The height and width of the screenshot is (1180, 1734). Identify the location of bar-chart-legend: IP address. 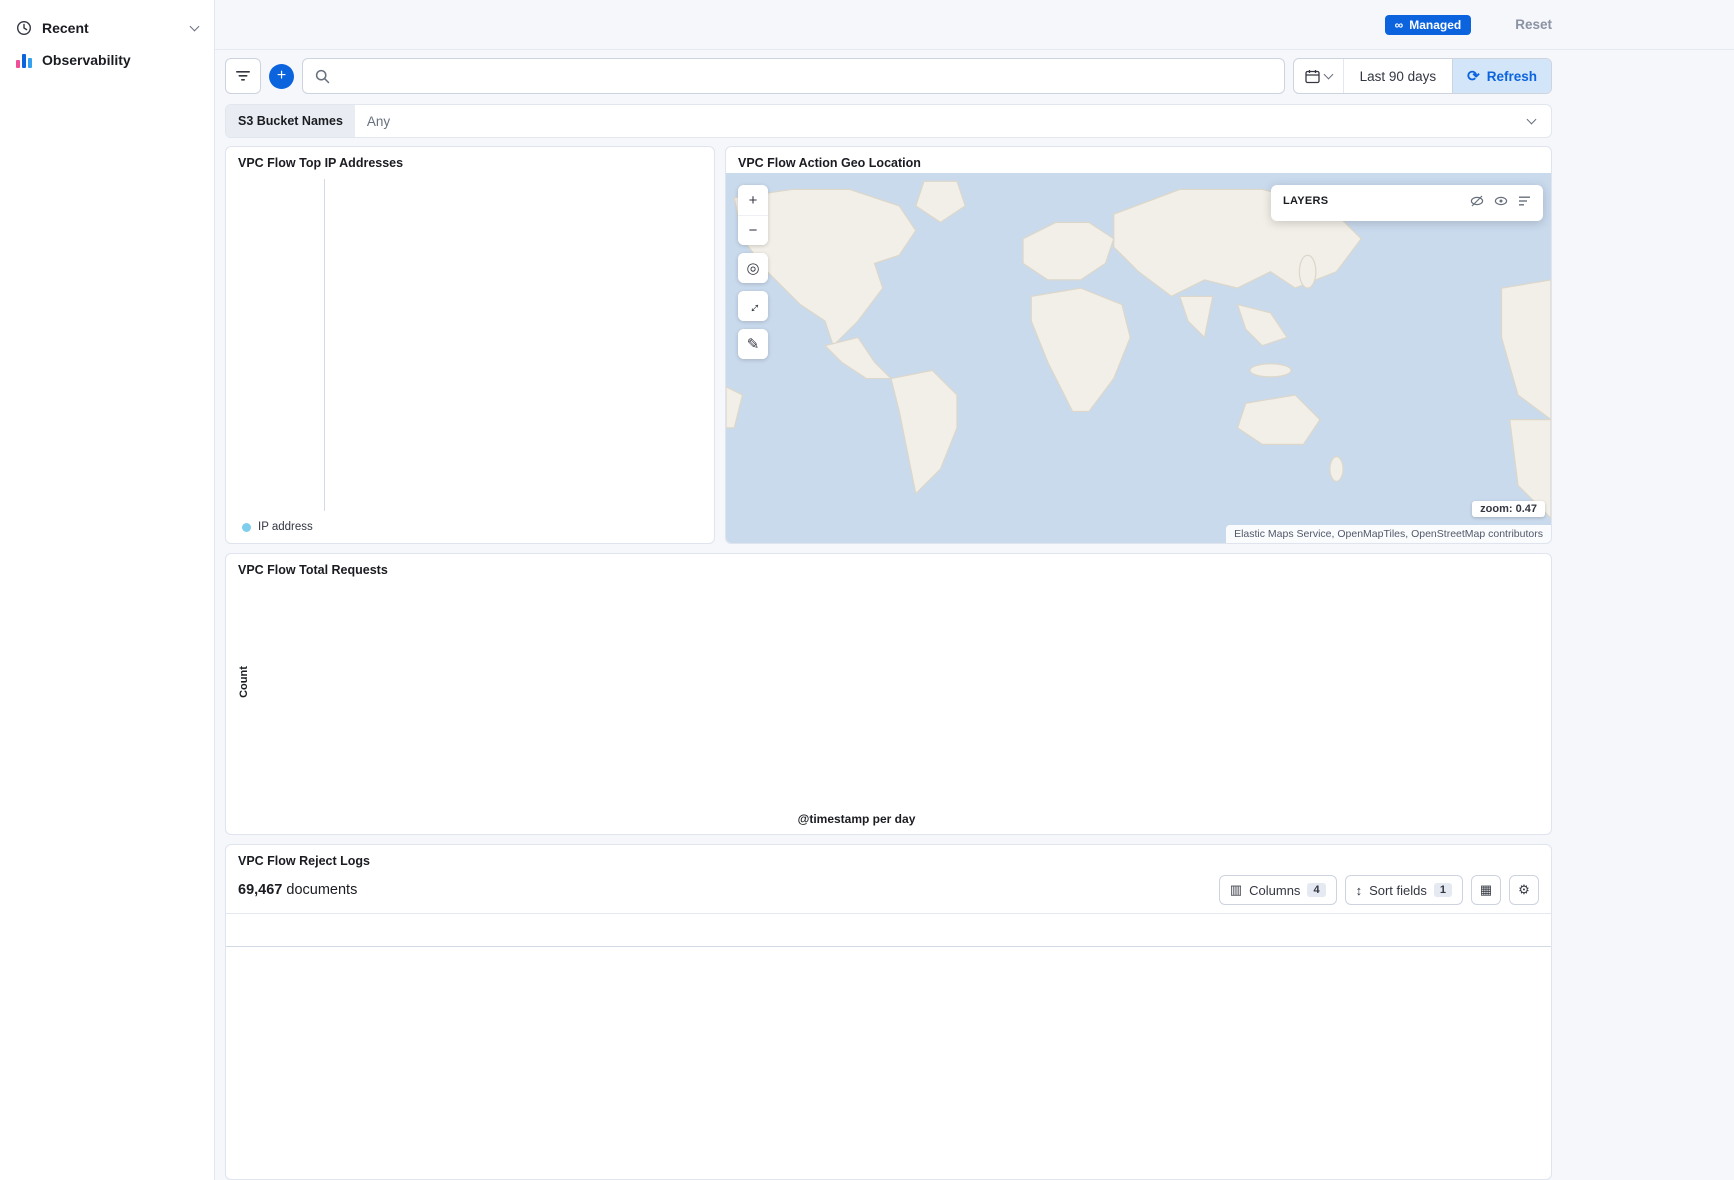
(470, 528).